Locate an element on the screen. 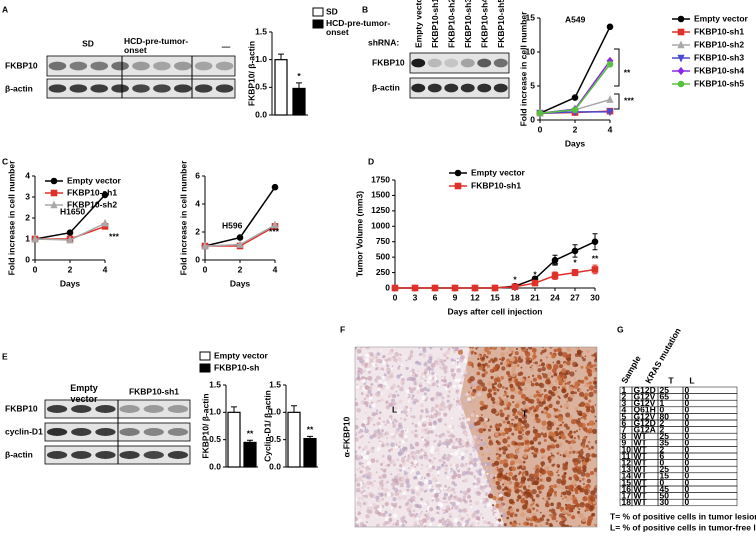 Image resolution: width=756 pixels, height=537 pixels. table-text: 0 is located at coordinates (687, 390).